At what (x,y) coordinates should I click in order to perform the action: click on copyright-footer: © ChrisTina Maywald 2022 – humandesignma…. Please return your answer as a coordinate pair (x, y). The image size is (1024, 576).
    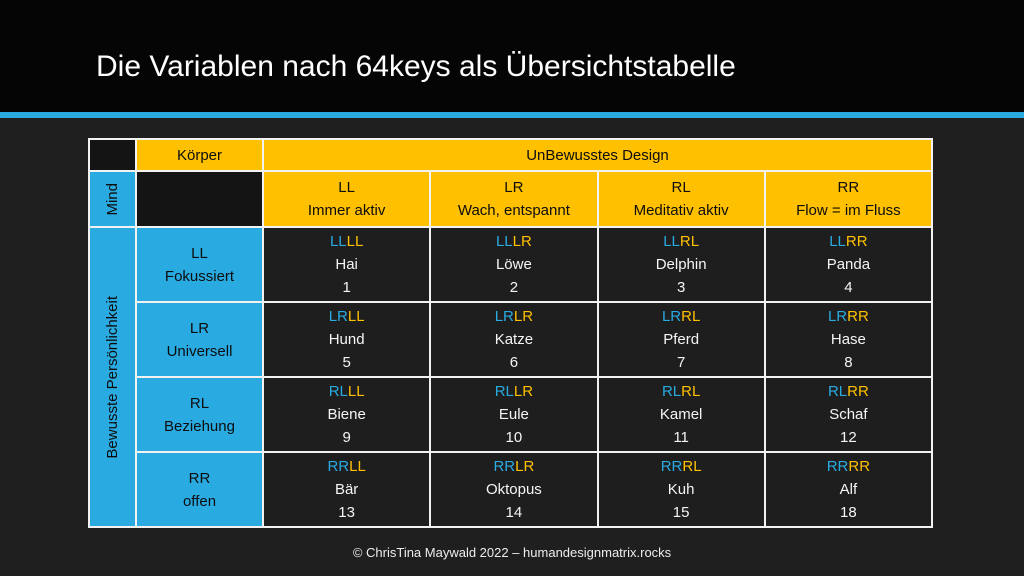
    Looking at the image, I should click on (512, 552).